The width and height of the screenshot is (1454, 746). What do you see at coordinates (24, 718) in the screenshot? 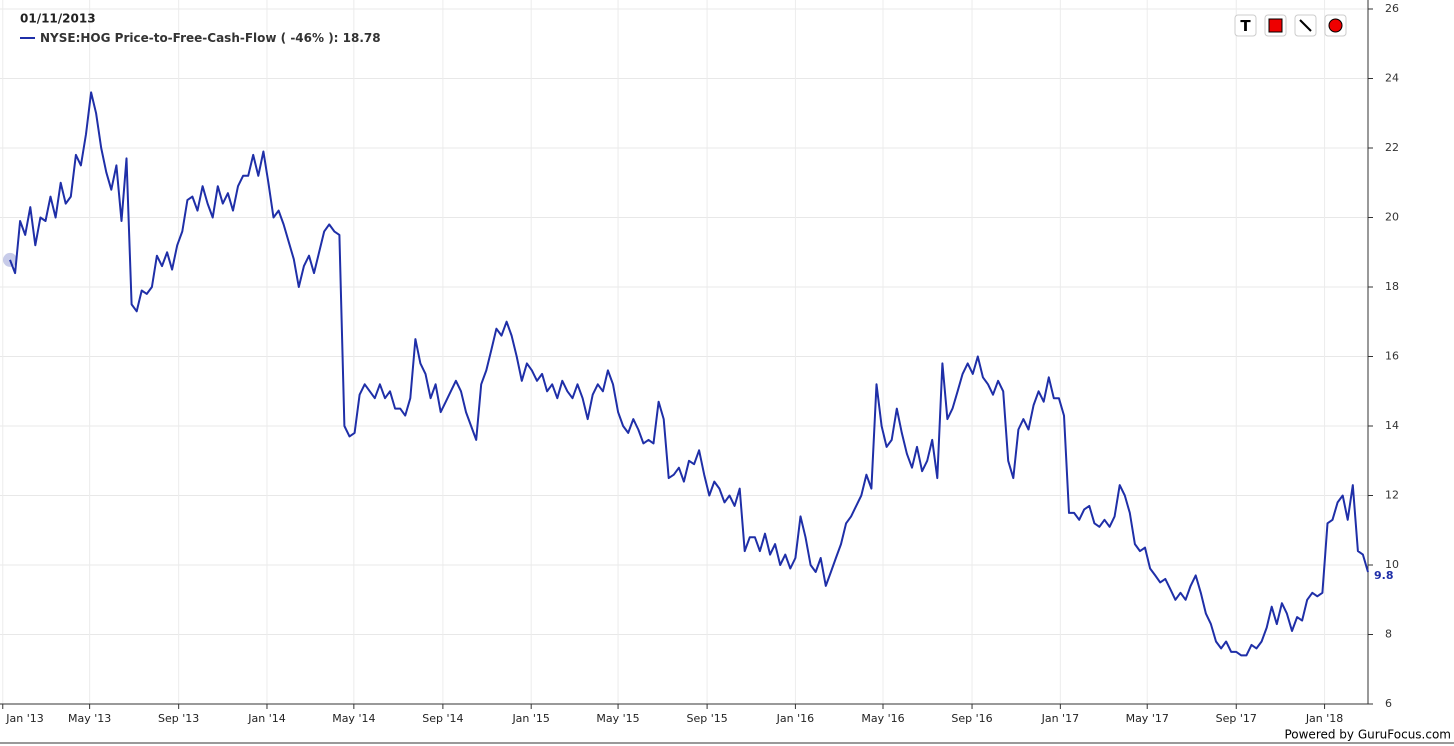
I see `x-tick-label: Jan '13` at bounding box center [24, 718].